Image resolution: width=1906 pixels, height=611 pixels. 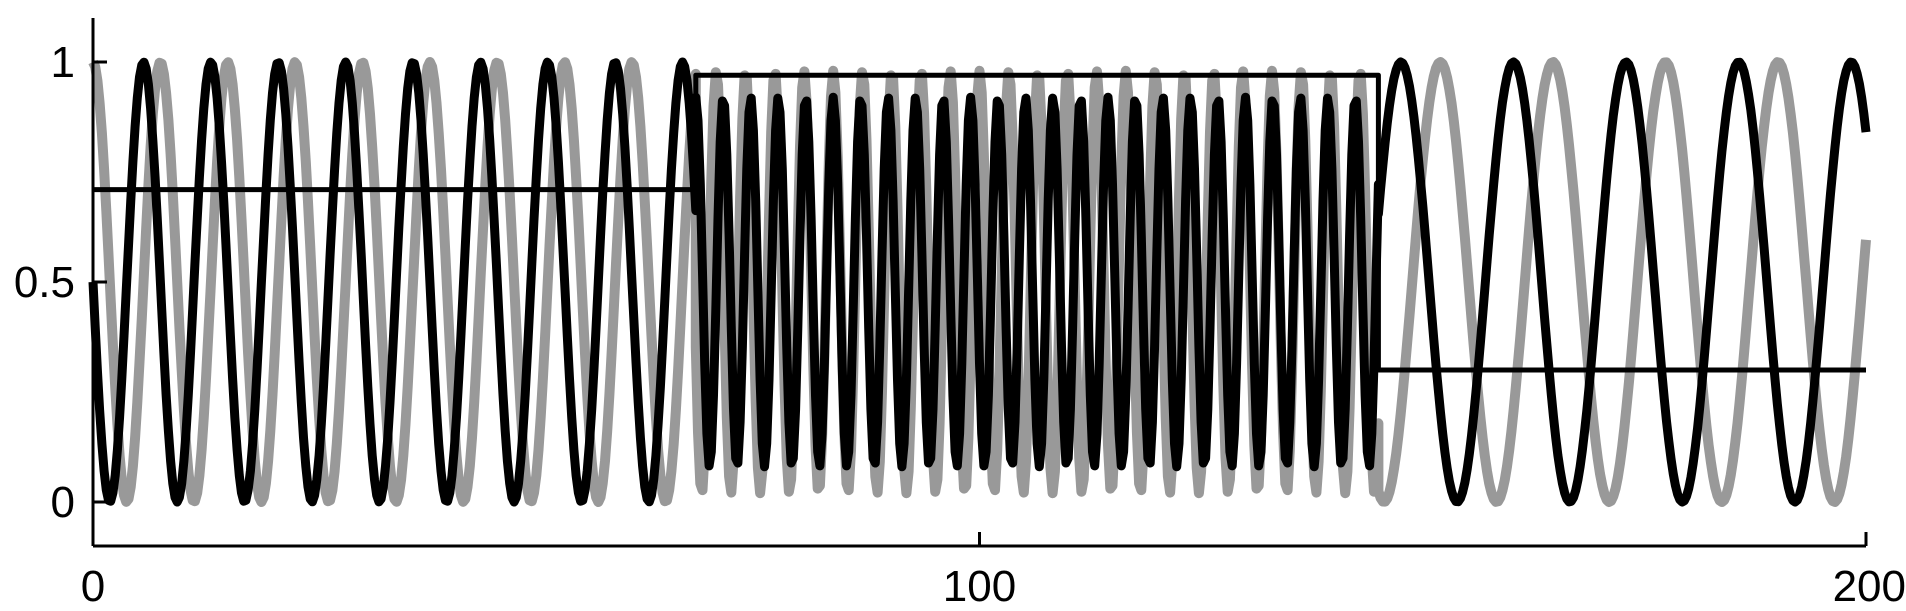 I want to click on y-tick-label: 1, so click(x=63, y=62).